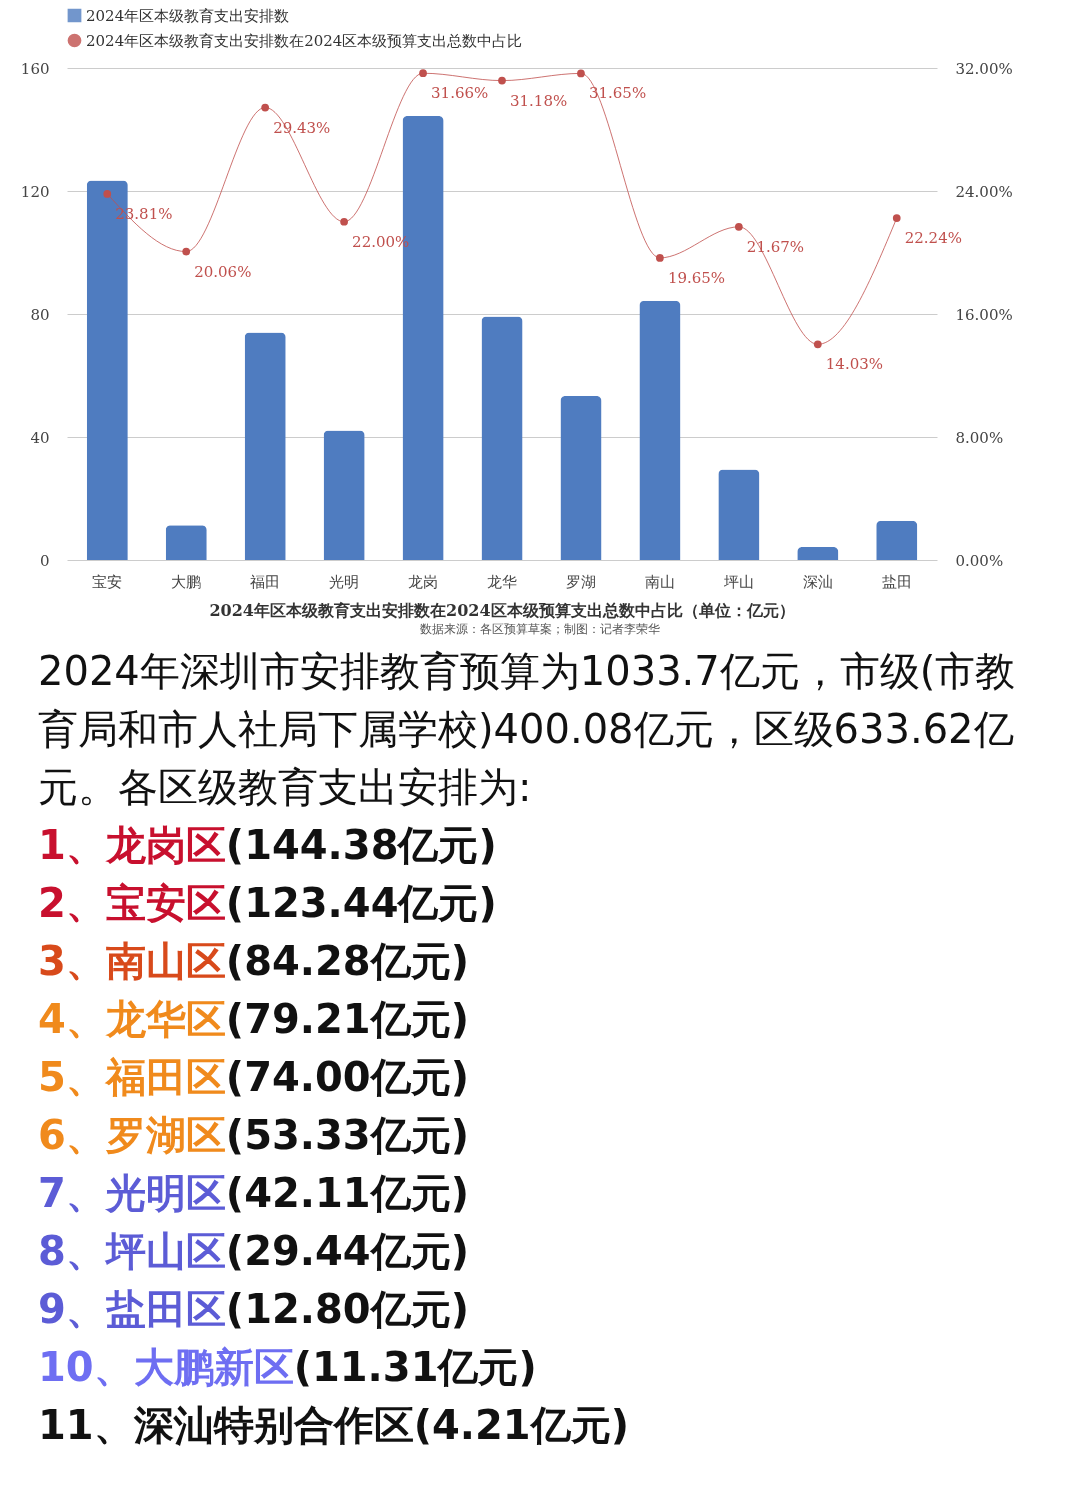 This screenshot has height=1498, width=1080. I want to click on y-tick-label: 0, so click(44, 560).